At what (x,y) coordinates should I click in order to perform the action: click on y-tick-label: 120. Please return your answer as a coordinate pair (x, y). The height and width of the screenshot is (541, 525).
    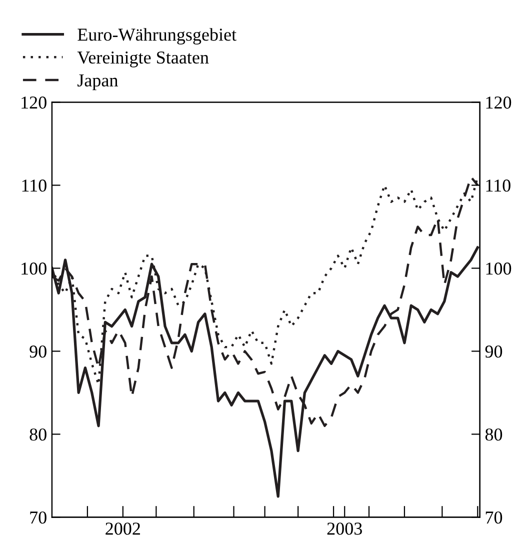
    Looking at the image, I should click on (34, 102).